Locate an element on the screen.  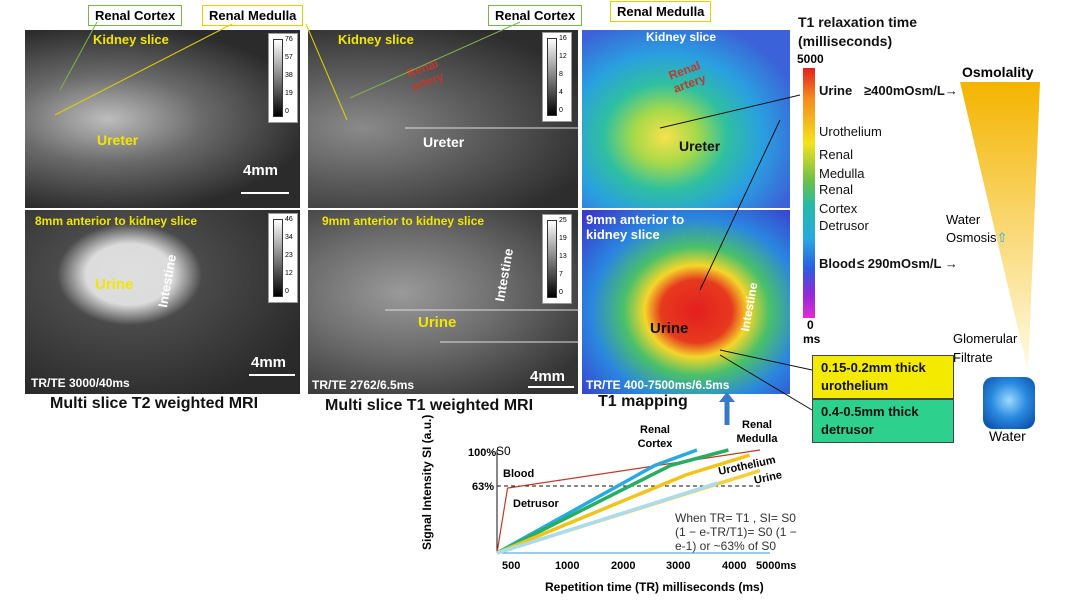
legend-urine: Urine is located at coordinates (836, 90).